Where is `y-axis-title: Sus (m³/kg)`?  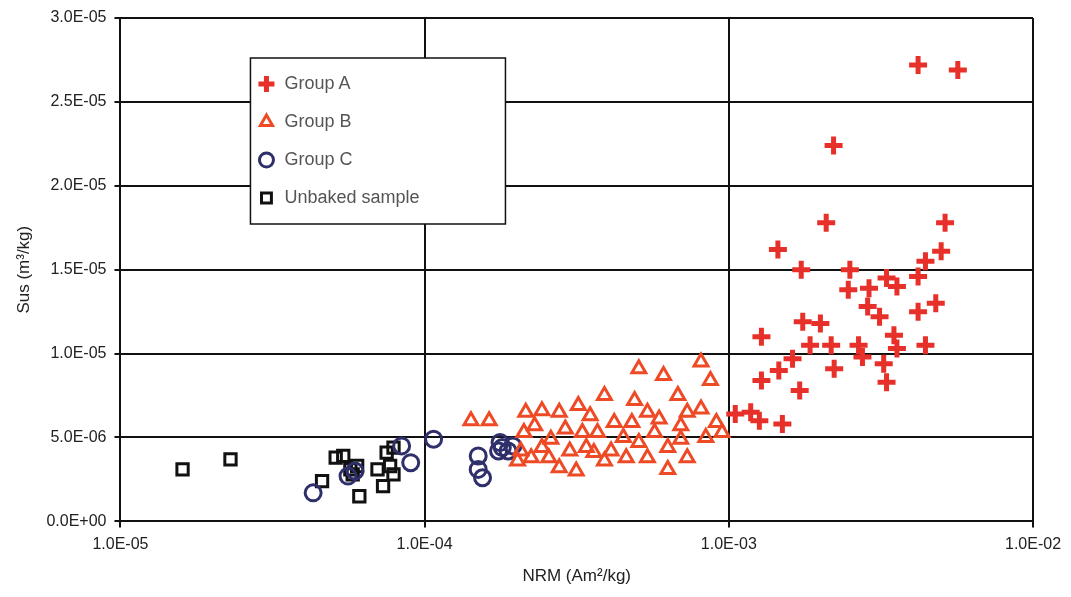 y-axis-title: Sus (m³/kg) is located at coordinates (23, 269).